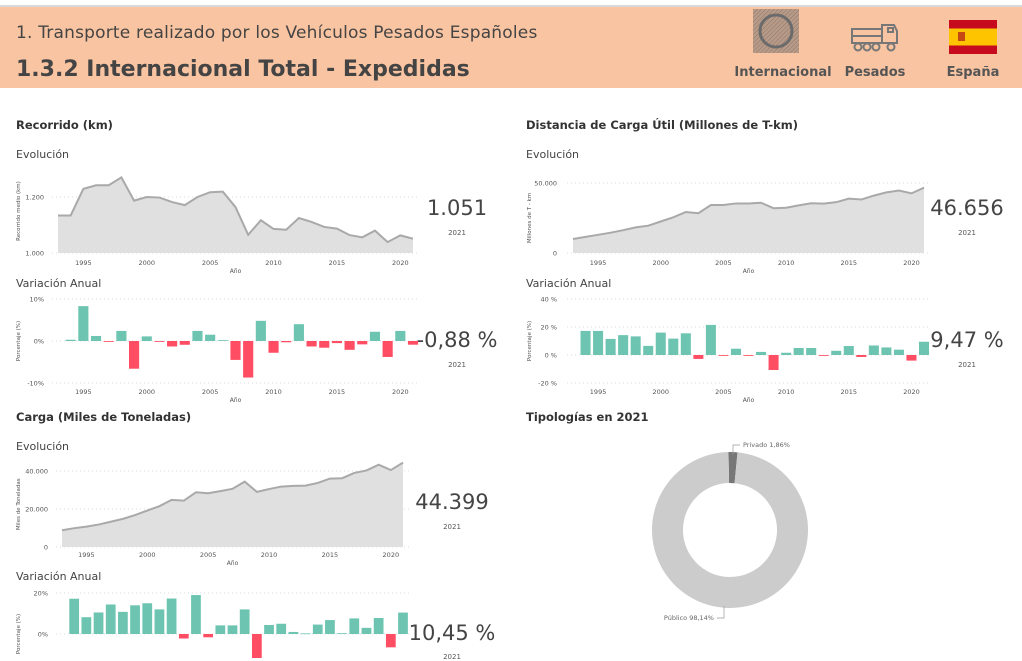  Describe the element at coordinates (19, 634) in the screenshot. I see `y-axis-label: Porcentaje (%)` at that location.